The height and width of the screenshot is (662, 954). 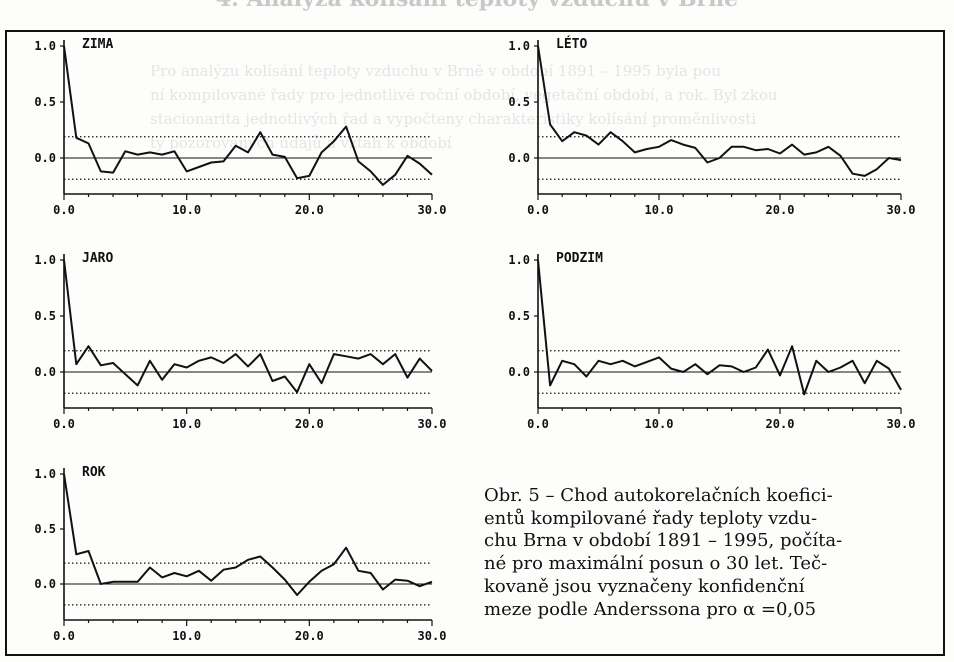 What do you see at coordinates (571, 44) in the screenshot?
I see `panel-title: LÉTO` at bounding box center [571, 44].